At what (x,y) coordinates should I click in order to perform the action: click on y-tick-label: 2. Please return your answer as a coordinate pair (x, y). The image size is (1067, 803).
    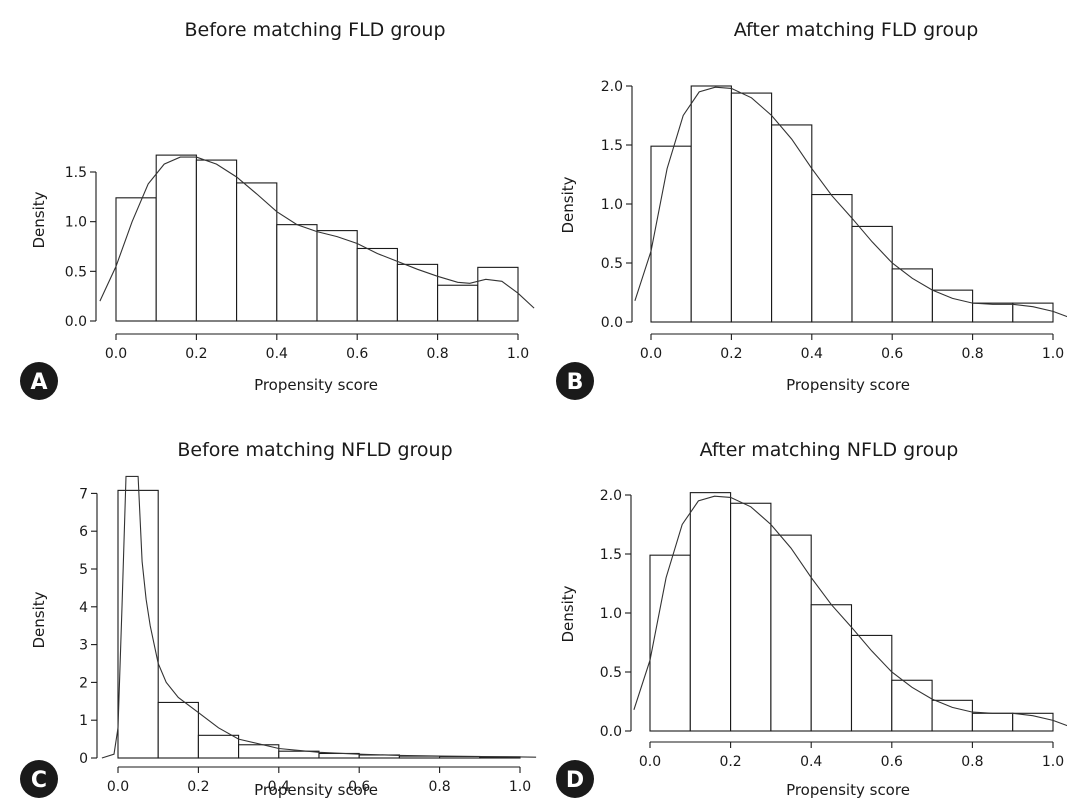
    Looking at the image, I should click on (83, 683).